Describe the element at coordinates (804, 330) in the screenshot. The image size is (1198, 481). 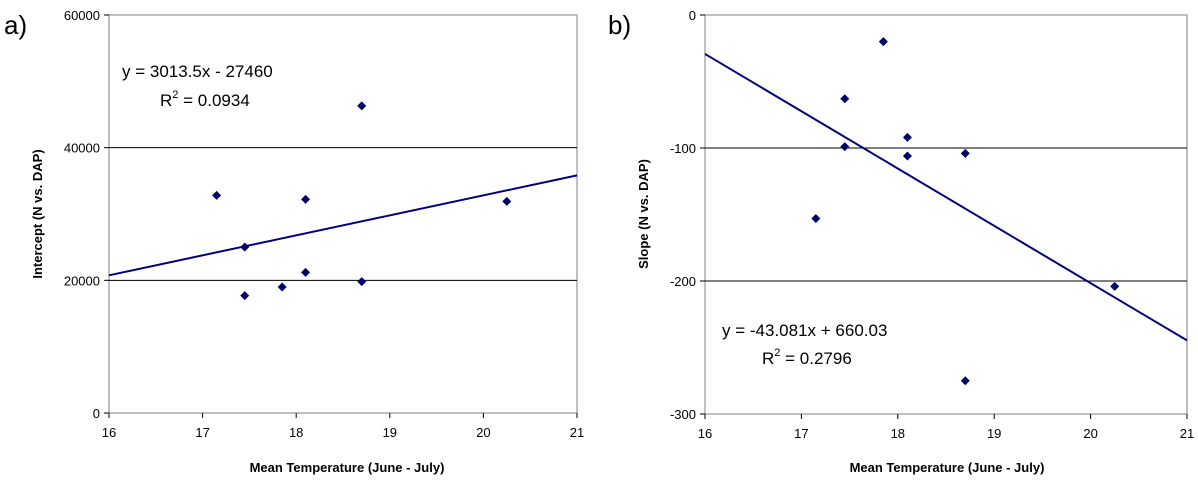
I see `trendline-equation: y = -43.081x + 660.03` at that location.